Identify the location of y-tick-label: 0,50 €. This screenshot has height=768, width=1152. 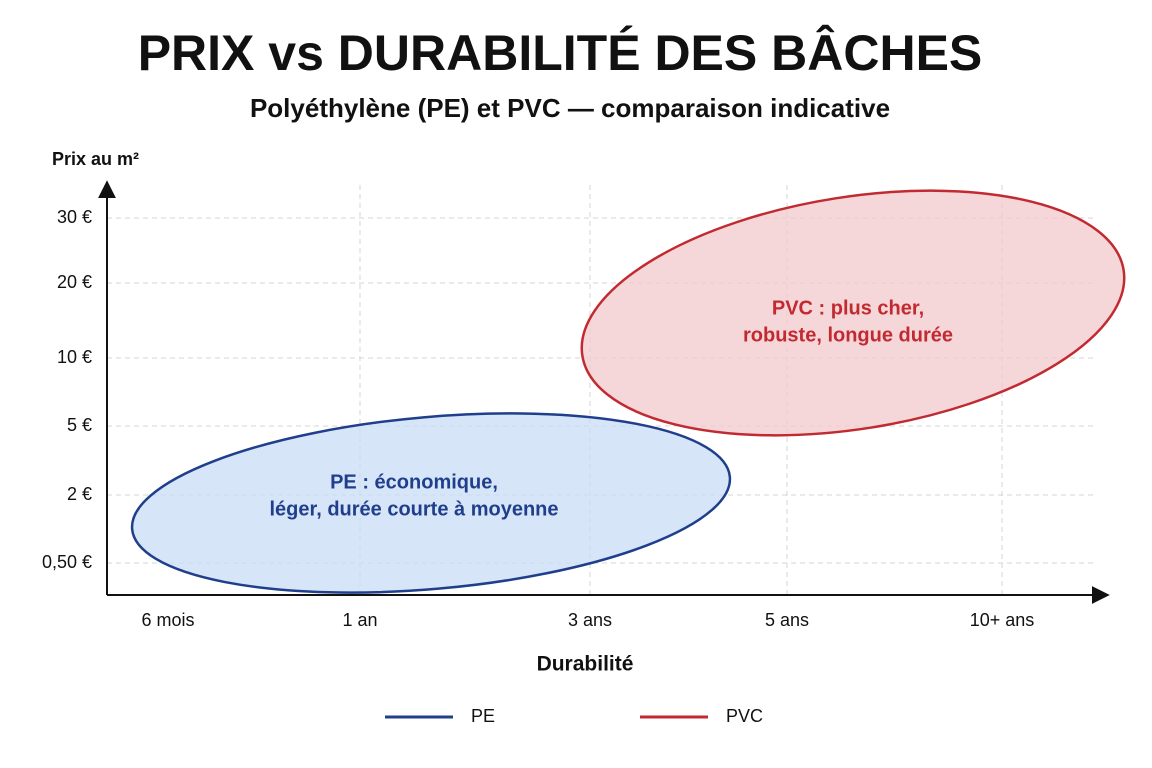
(67, 562).